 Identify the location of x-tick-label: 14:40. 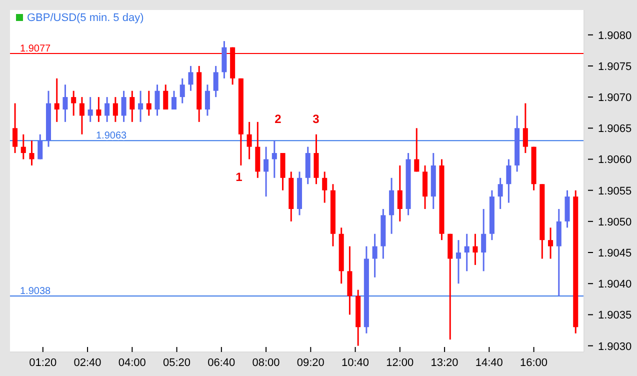
(489, 363).